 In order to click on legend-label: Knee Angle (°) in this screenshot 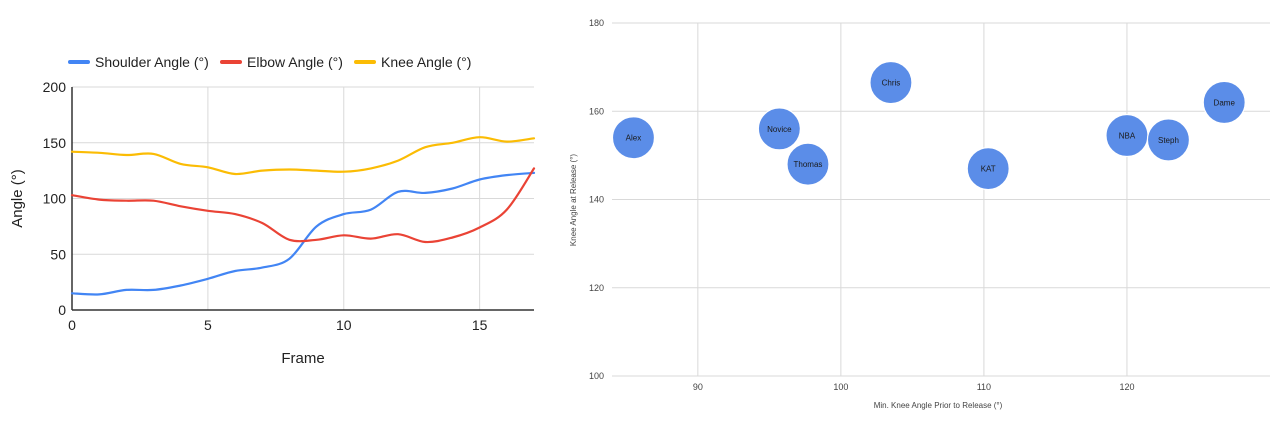, I will do `click(426, 62)`.